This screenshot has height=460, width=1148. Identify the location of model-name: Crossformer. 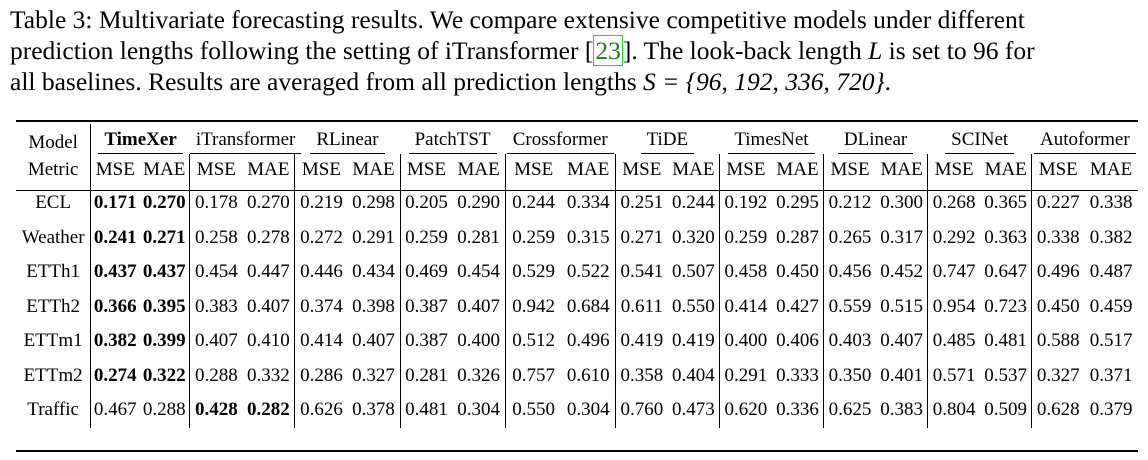
(560, 141).